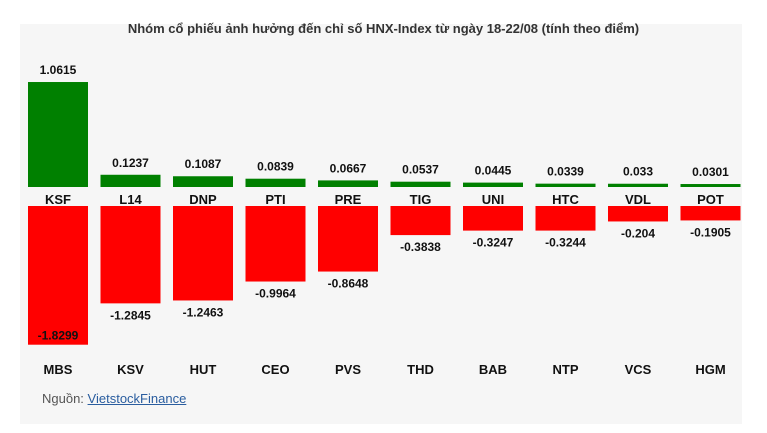  Describe the element at coordinates (348, 284) in the screenshot. I see `negative-value-label: -0.8648` at that location.